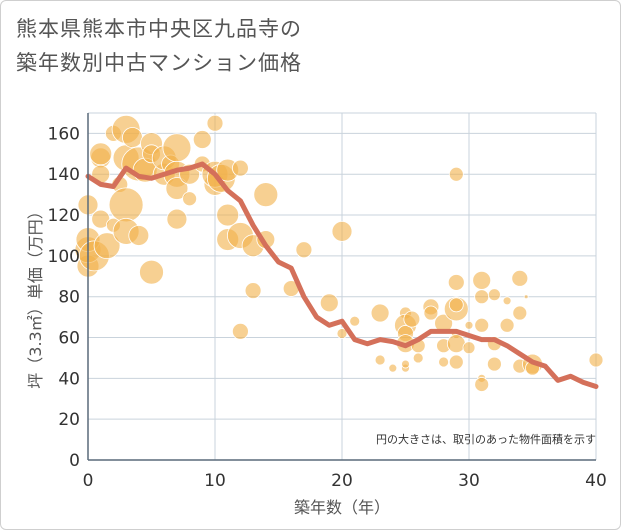 Image resolution: width=621 pixels, height=530 pixels. What do you see at coordinates (69, 379) in the screenshot?
I see `y-tick-label: 40` at bounding box center [69, 379].